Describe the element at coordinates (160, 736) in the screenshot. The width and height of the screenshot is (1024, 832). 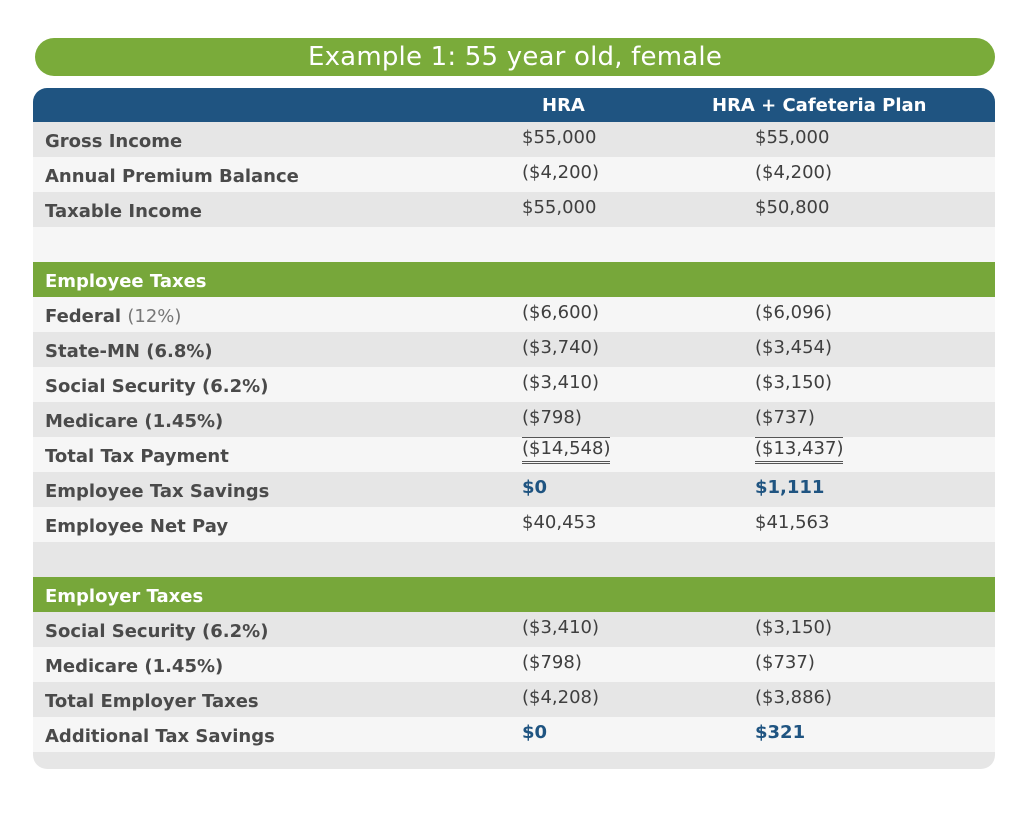
I see `row-label: Additional Tax Savings` at that location.